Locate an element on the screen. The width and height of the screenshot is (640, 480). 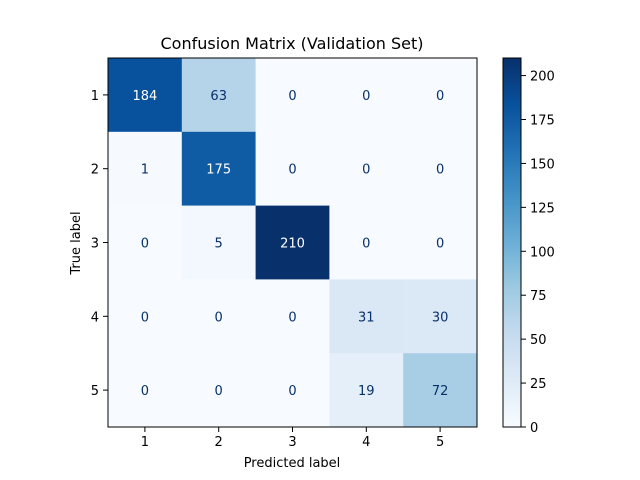
chart-title: Confusion Matrix (Validation Set) is located at coordinates (292, 43).